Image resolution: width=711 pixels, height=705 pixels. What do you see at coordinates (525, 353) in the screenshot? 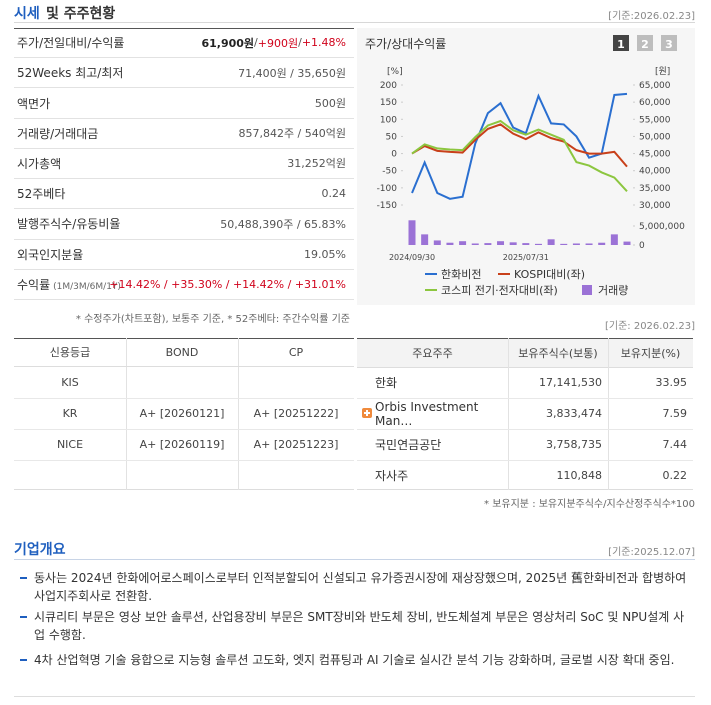
I see `header-bg` at bounding box center [525, 353].